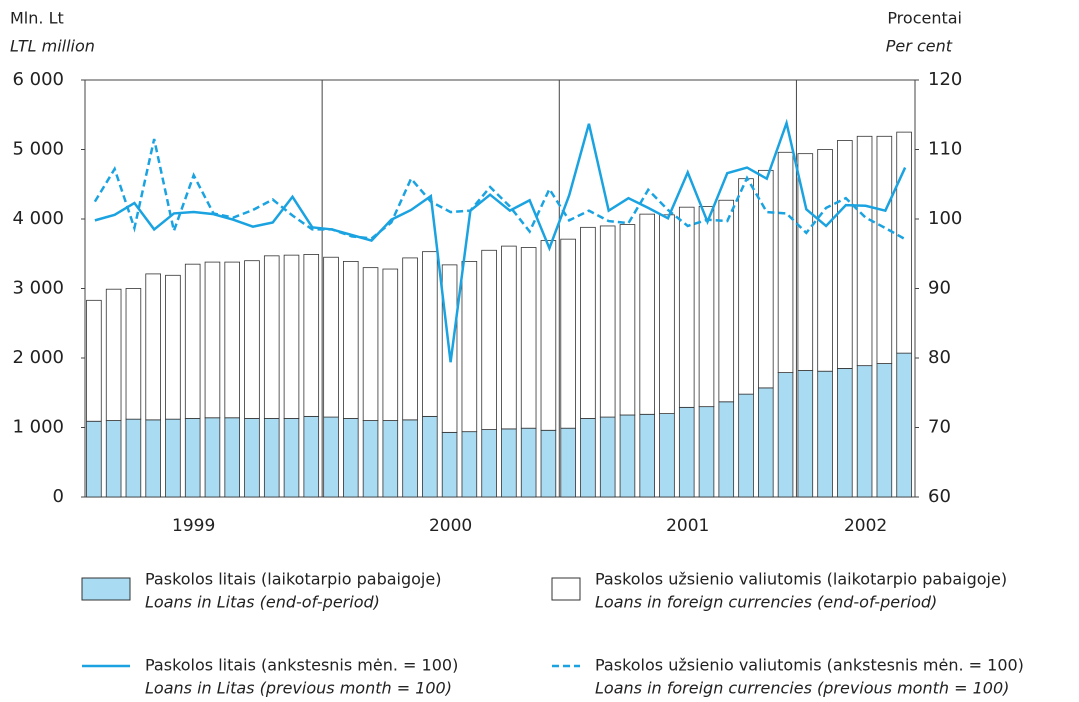 This screenshot has height=702, width=1079. Describe the element at coordinates (38, 288) in the screenshot. I see `y-tick-label: 3 000` at that location.